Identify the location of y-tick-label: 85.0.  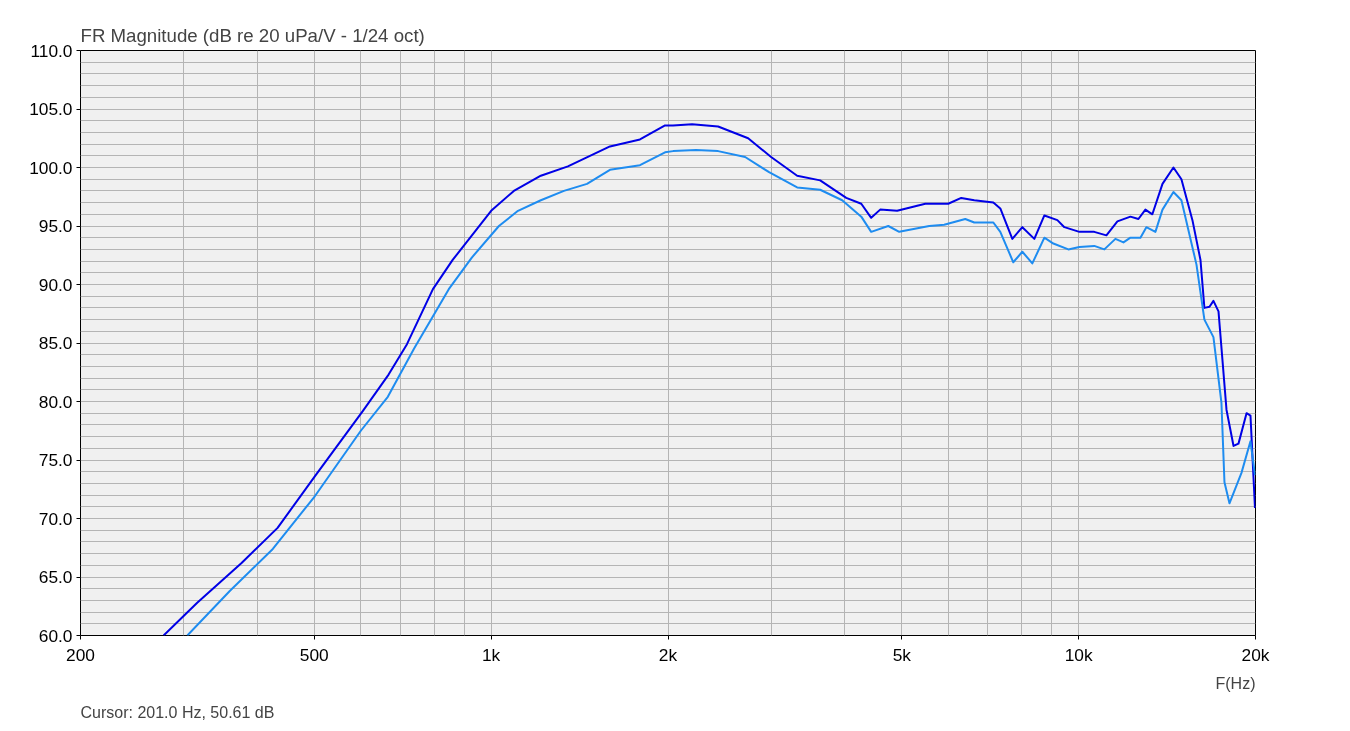
(55, 343).